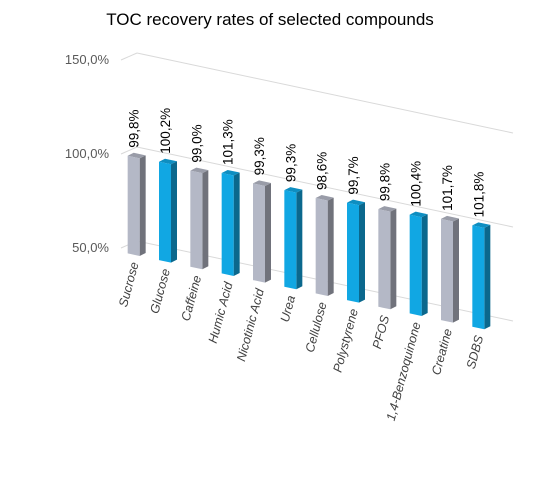 The width and height of the screenshot is (540, 480). I want to click on data-label: 101,7%, so click(447, 188).